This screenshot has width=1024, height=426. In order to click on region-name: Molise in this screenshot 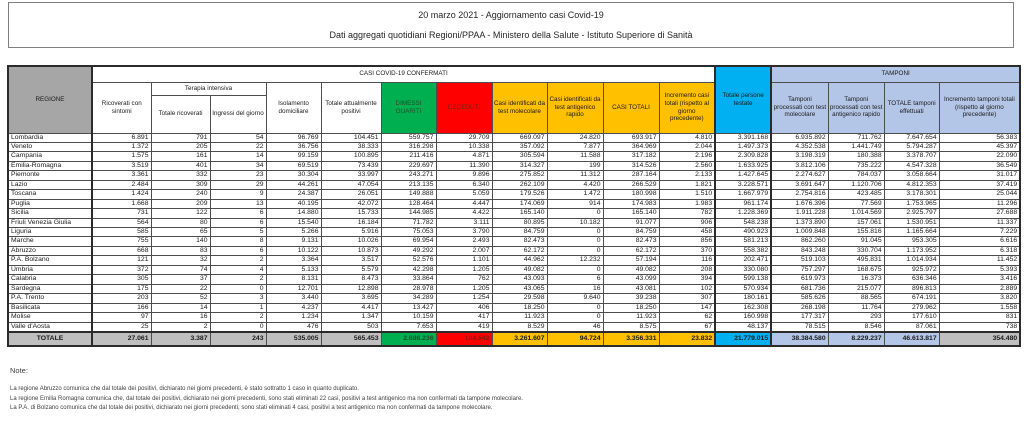, I will do `click(50, 317)`.